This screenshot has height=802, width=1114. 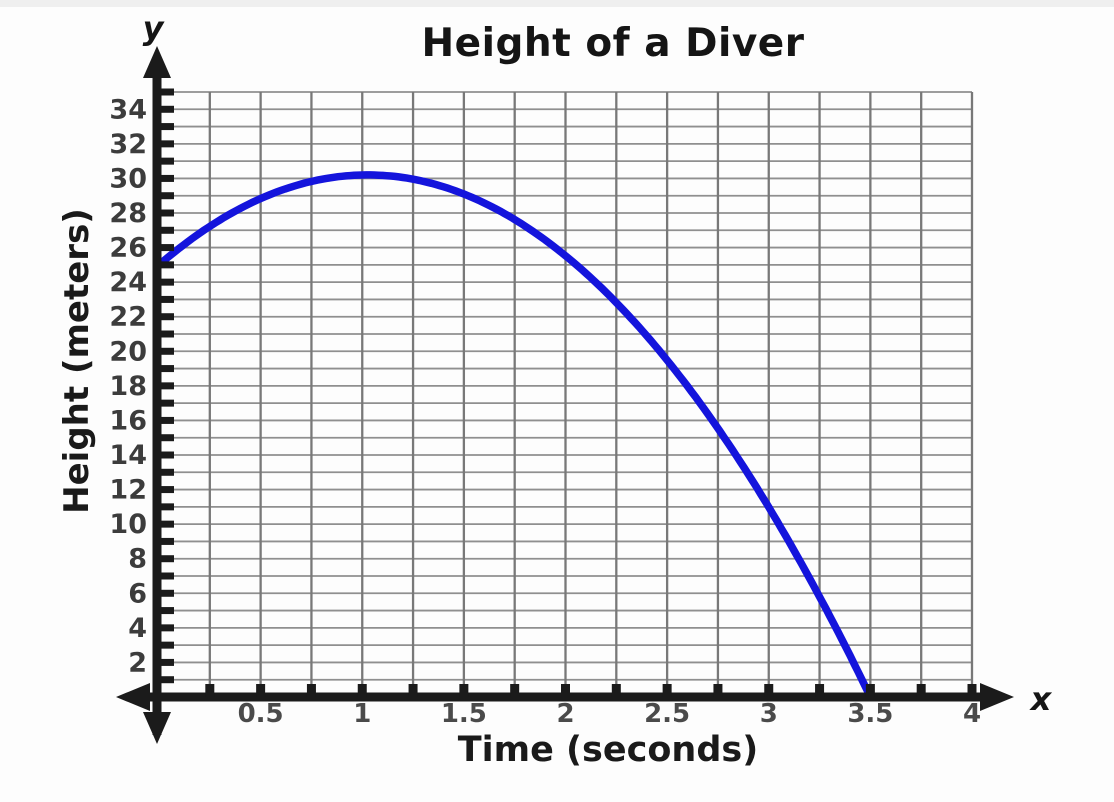 What do you see at coordinates (557, 3) in the screenshot?
I see `top-border-strip` at bounding box center [557, 3].